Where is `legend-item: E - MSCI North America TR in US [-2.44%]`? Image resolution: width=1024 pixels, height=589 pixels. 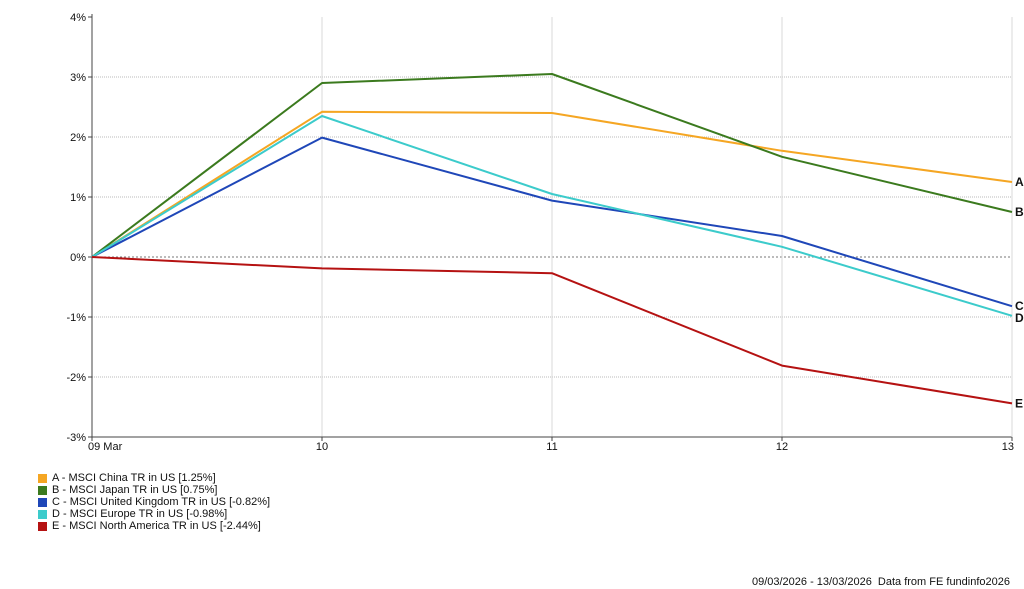
legend-item: E - MSCI North America TR in US [-2.44%] is located at coordinates (154, 526).